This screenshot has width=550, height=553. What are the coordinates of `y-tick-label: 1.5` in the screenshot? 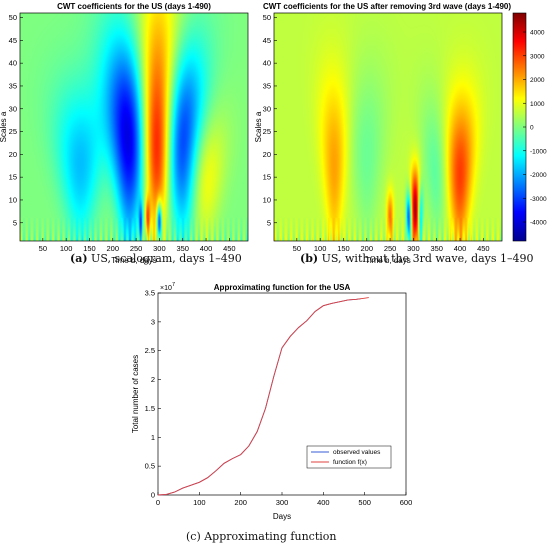 It's located at (150, 408).